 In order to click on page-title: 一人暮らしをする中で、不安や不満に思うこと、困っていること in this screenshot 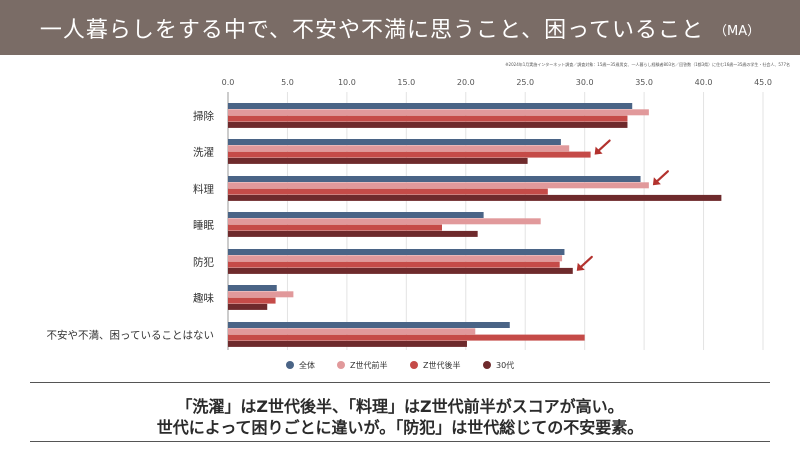, I will do `click(372, 30)`.